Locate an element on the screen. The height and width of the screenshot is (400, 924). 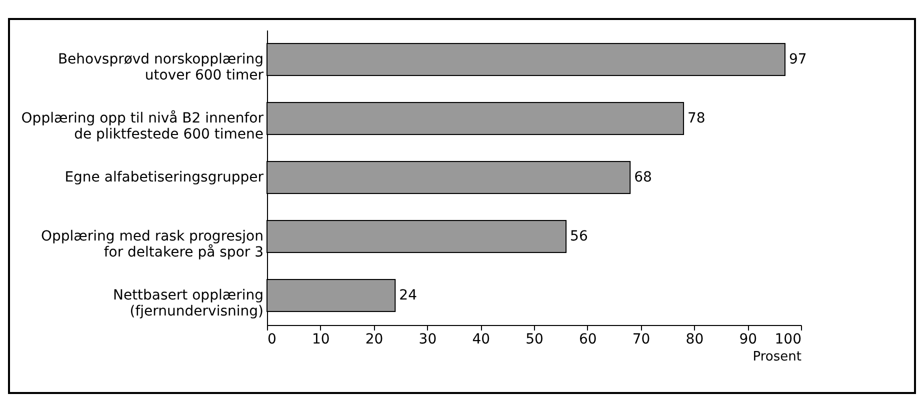
data-label: 56 is located at coordinates (579, 236).